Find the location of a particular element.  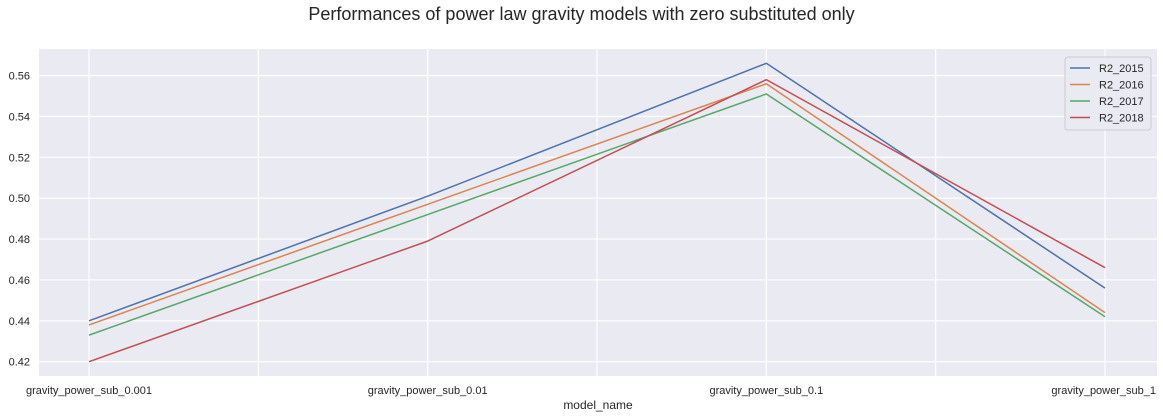

legend-label: R2_2017 is located at coordinates (1121, 102).